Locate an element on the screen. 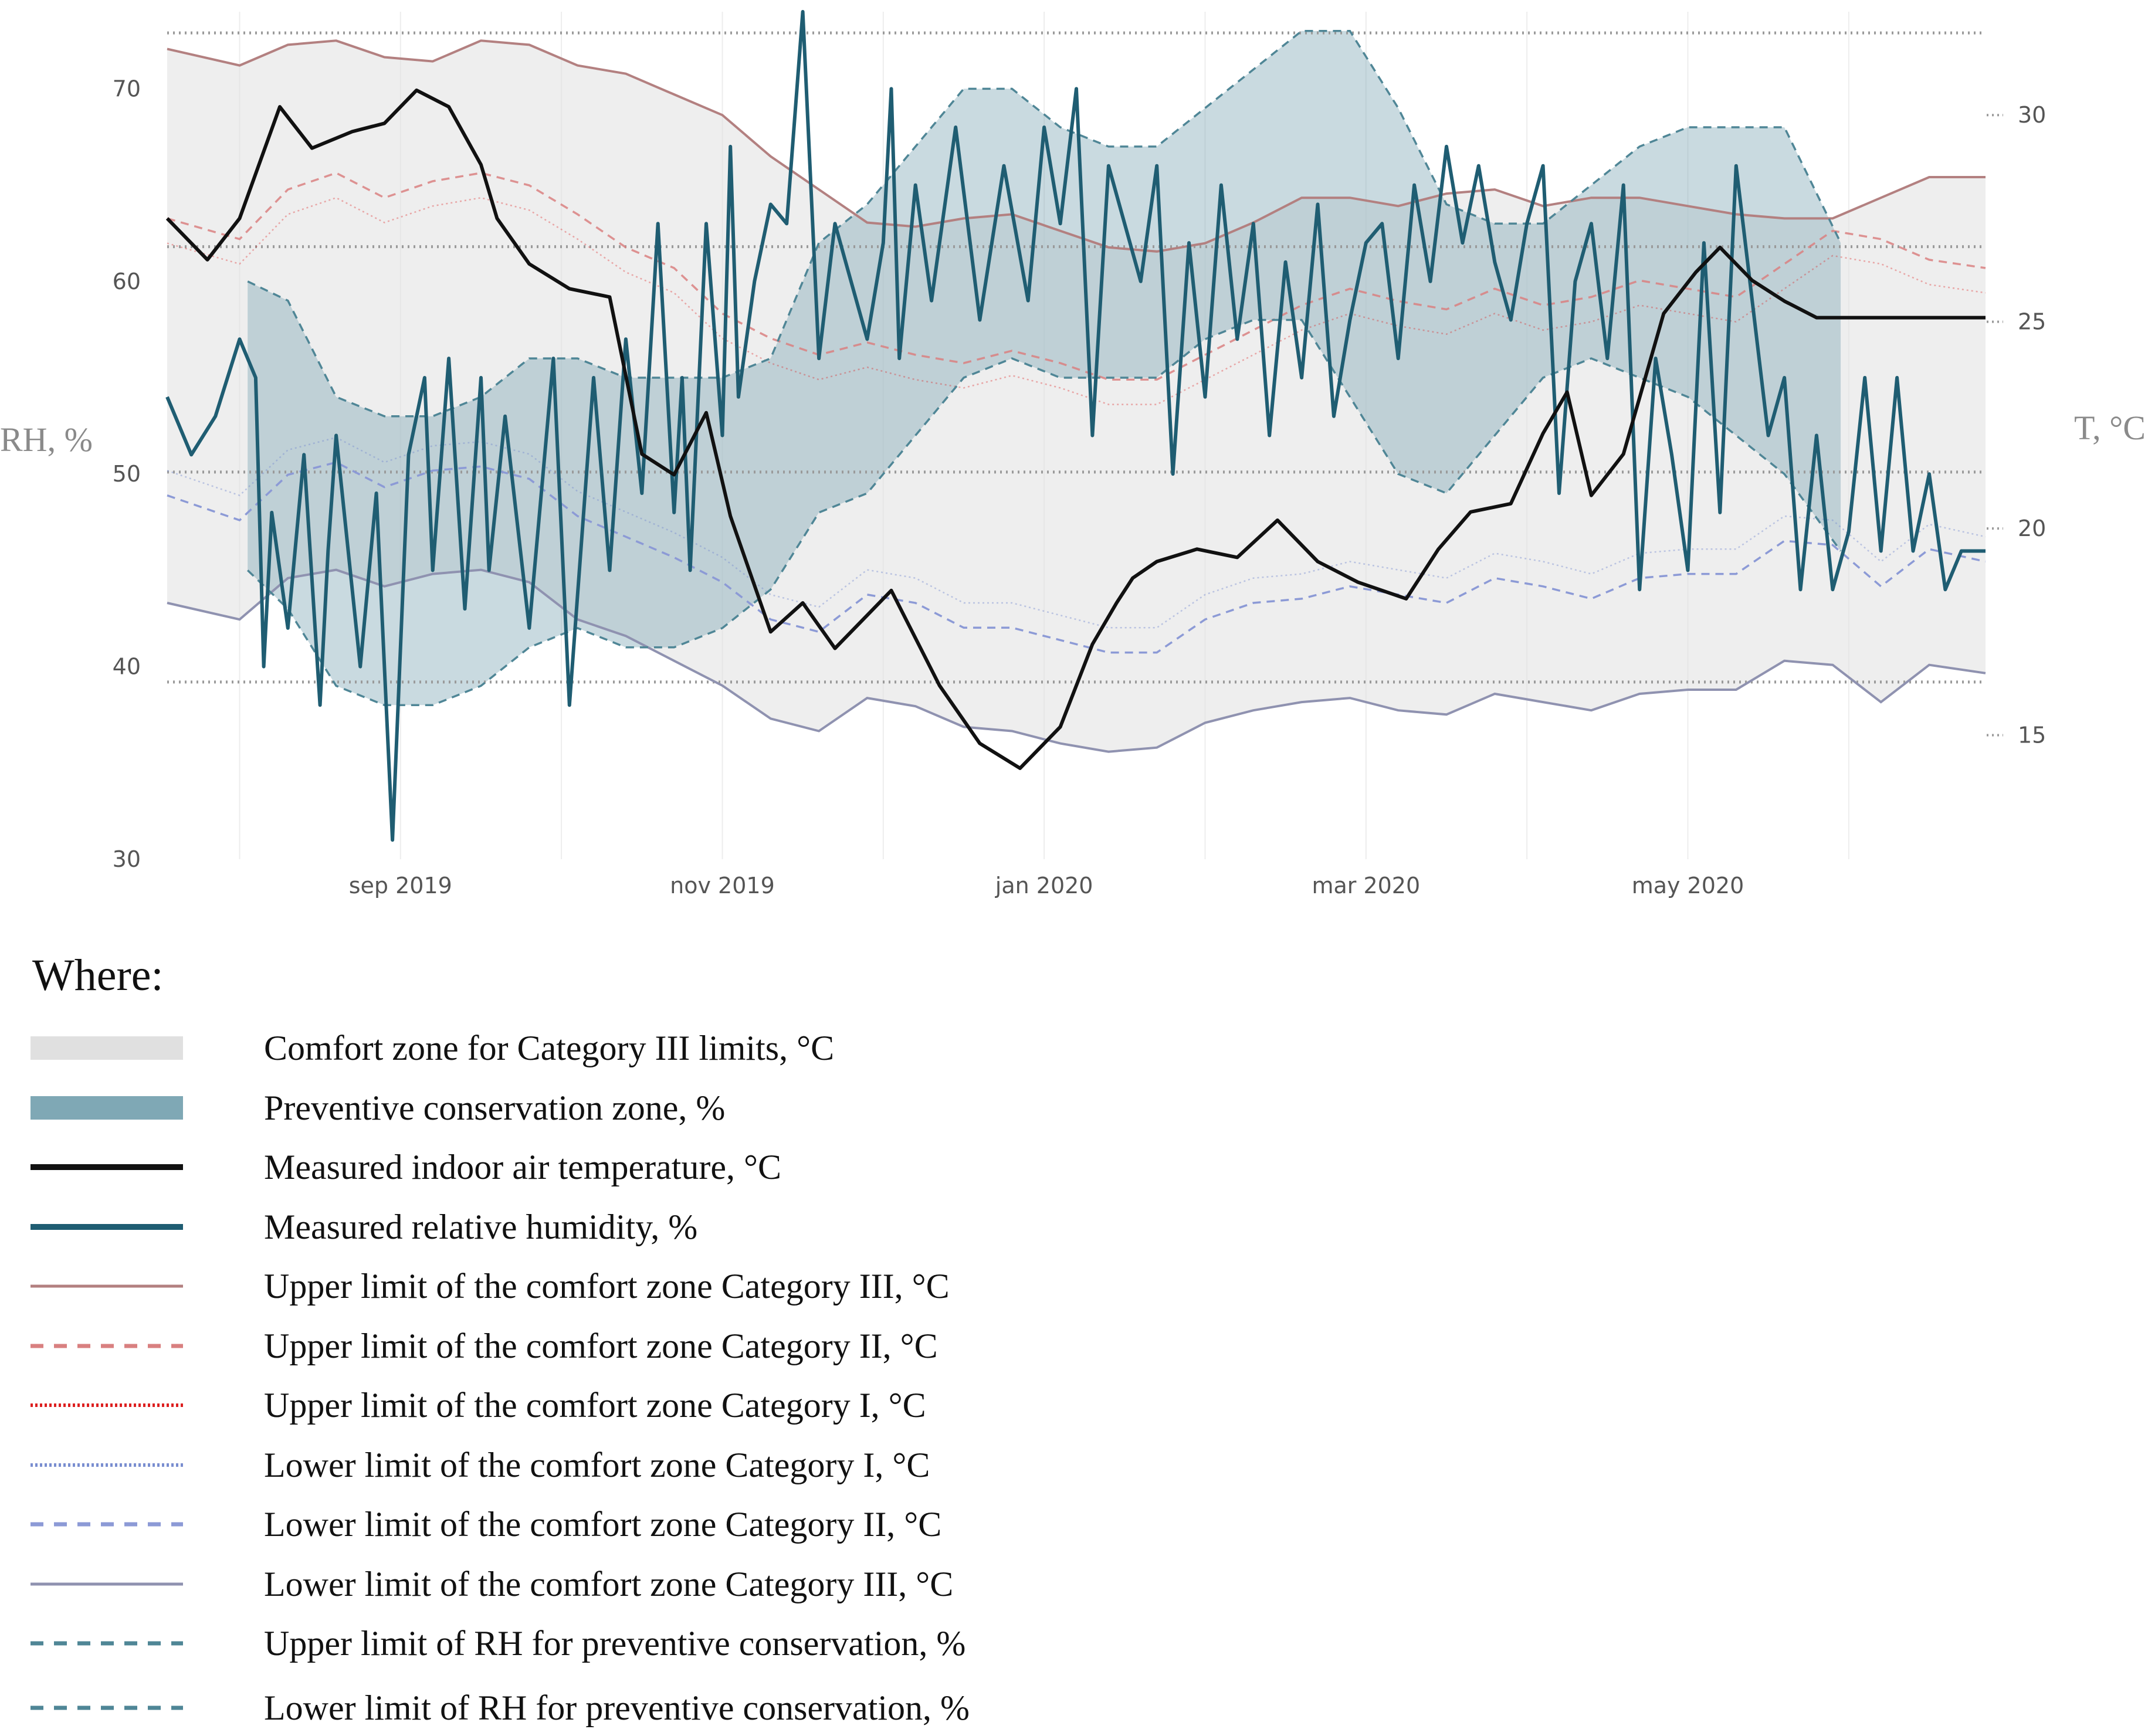 The image size is (2148, 1736). rh-tick-label: 40 is located at coordinates (127, 667).